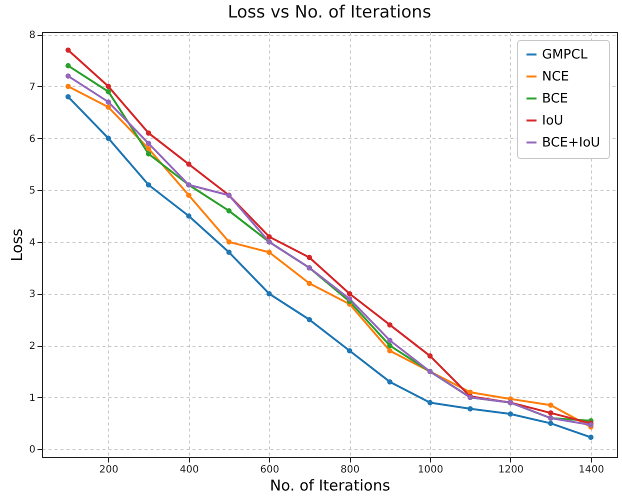 Image resolution: width=622 pixels, height=497 pixels. I want to click on y-tick-label: 8, so click(32, 36).